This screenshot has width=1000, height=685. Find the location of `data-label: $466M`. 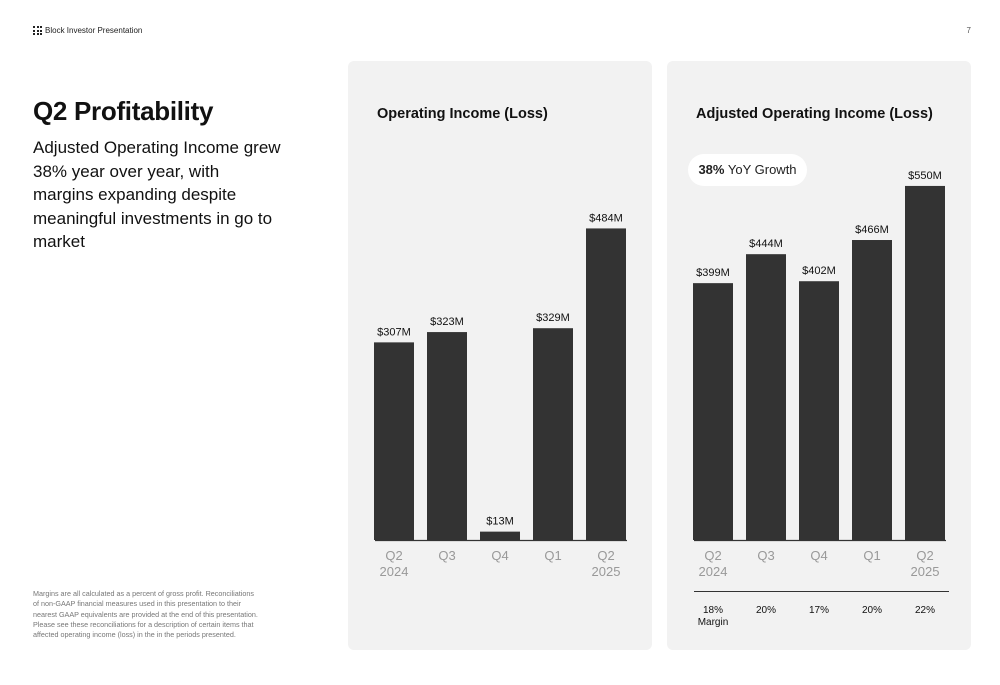

data-label: $466M is located at coordinates (872, 230).